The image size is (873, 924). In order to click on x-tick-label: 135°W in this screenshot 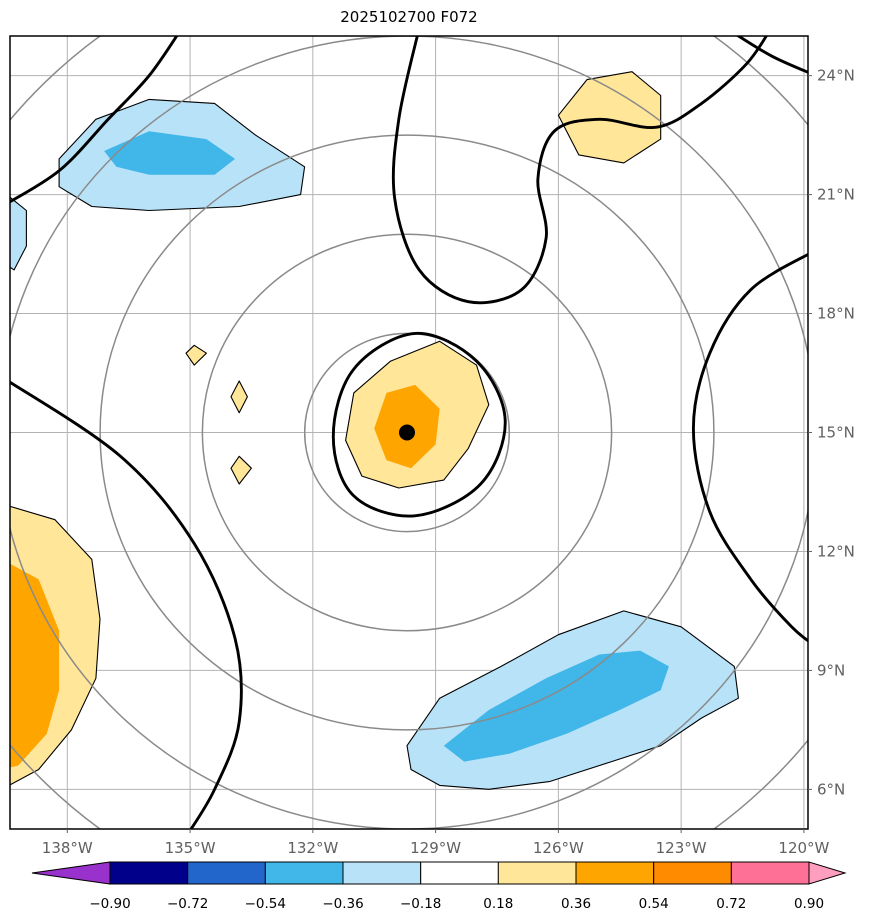, I will do `click(190, 848)`.